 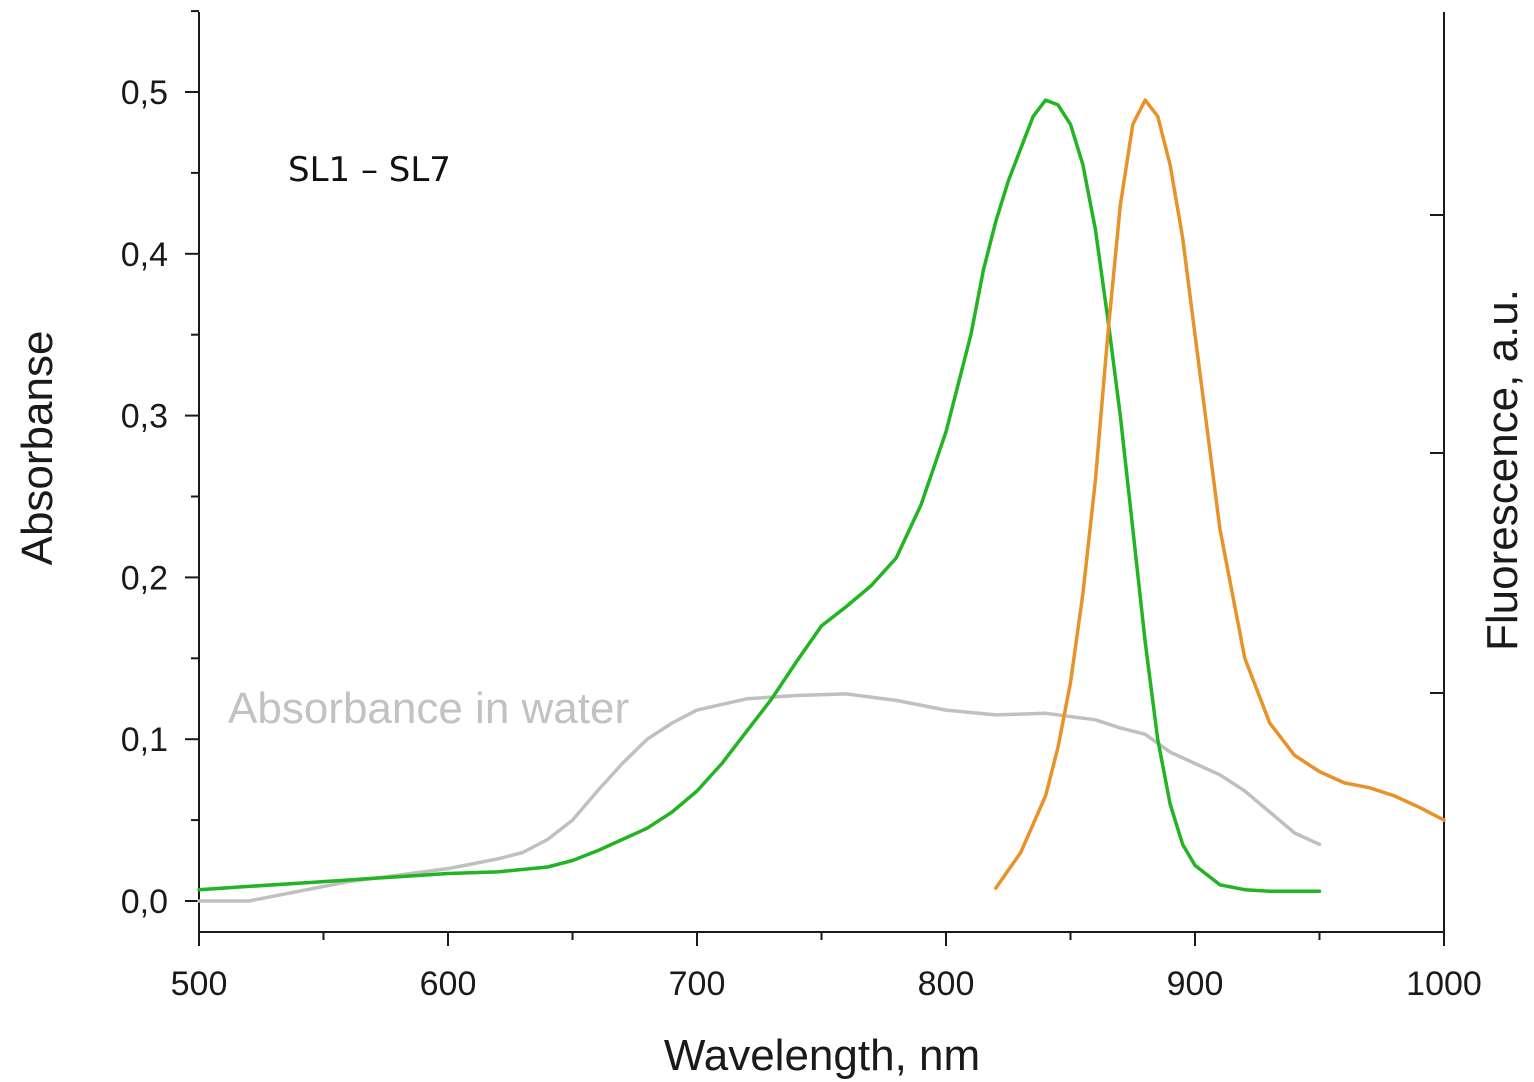 What do you see at coordinates (1437, 454) in the screenshot?
I see `y2-axis-ticks` at bounding box center [1437, 454].